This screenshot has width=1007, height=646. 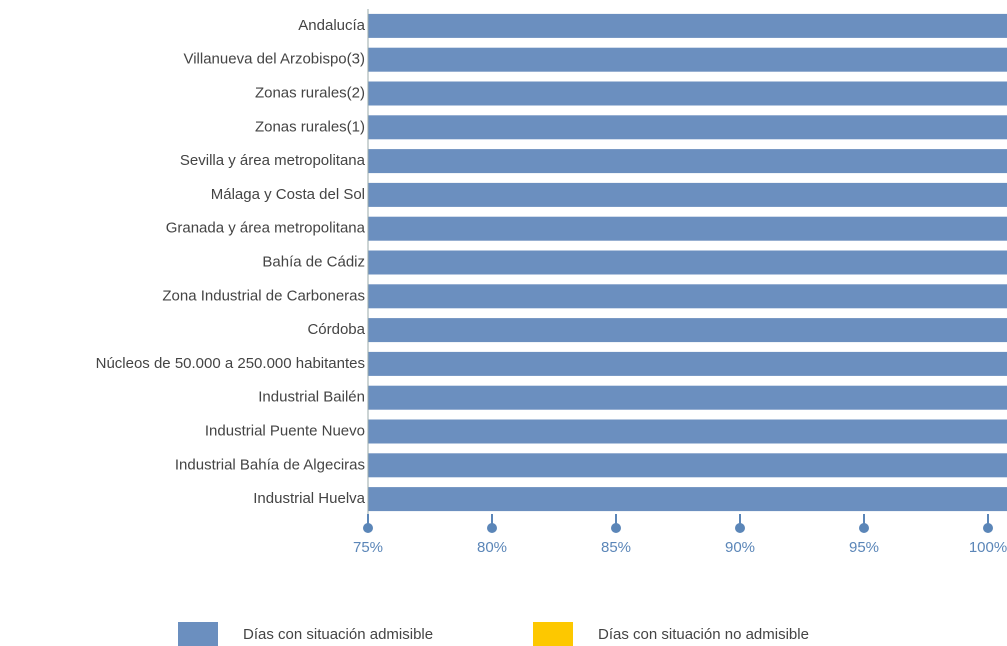 What do you see at coordinates (616, 547) in the screenshot?
I see `x-tick-label: 85%` at bounding box center [616, 547].